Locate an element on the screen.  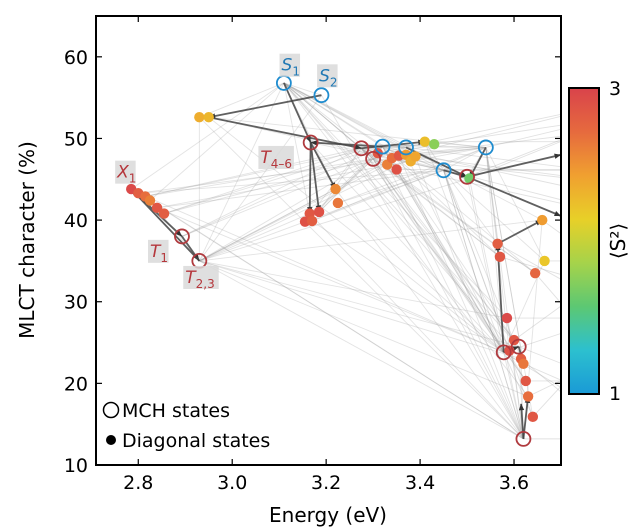
legend: MCH states Diagonal states is located at coordinates (186, 426).